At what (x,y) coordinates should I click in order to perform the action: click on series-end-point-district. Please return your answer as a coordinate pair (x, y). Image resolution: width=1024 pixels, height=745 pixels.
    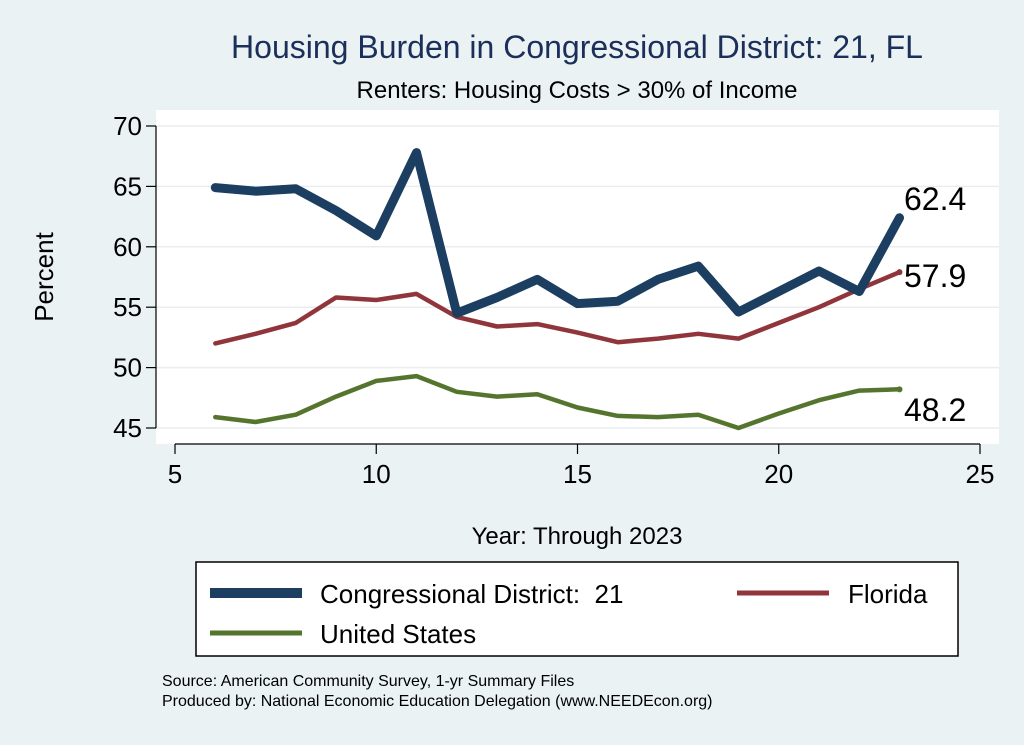
    Looking at the image, I should click on (899, 217).